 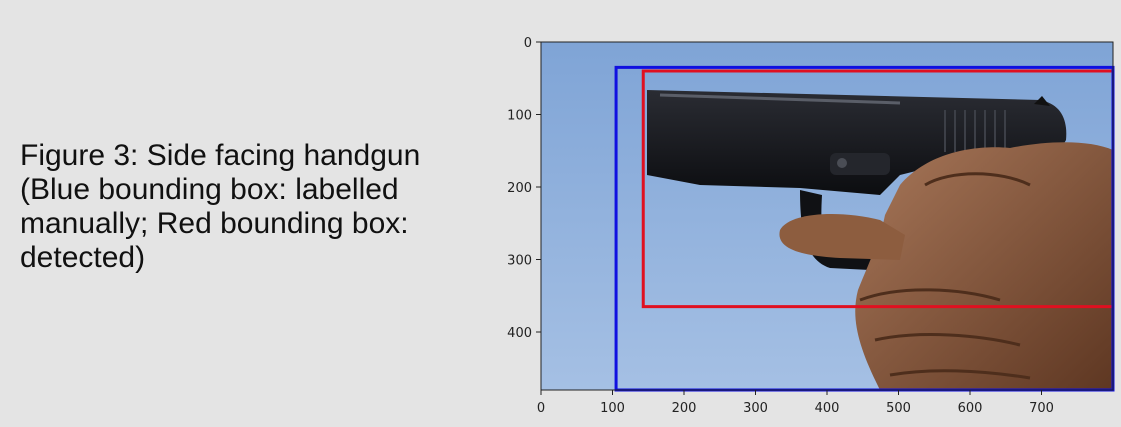 I want to click on y-tick-label: 200, so click(x=519, y=188).